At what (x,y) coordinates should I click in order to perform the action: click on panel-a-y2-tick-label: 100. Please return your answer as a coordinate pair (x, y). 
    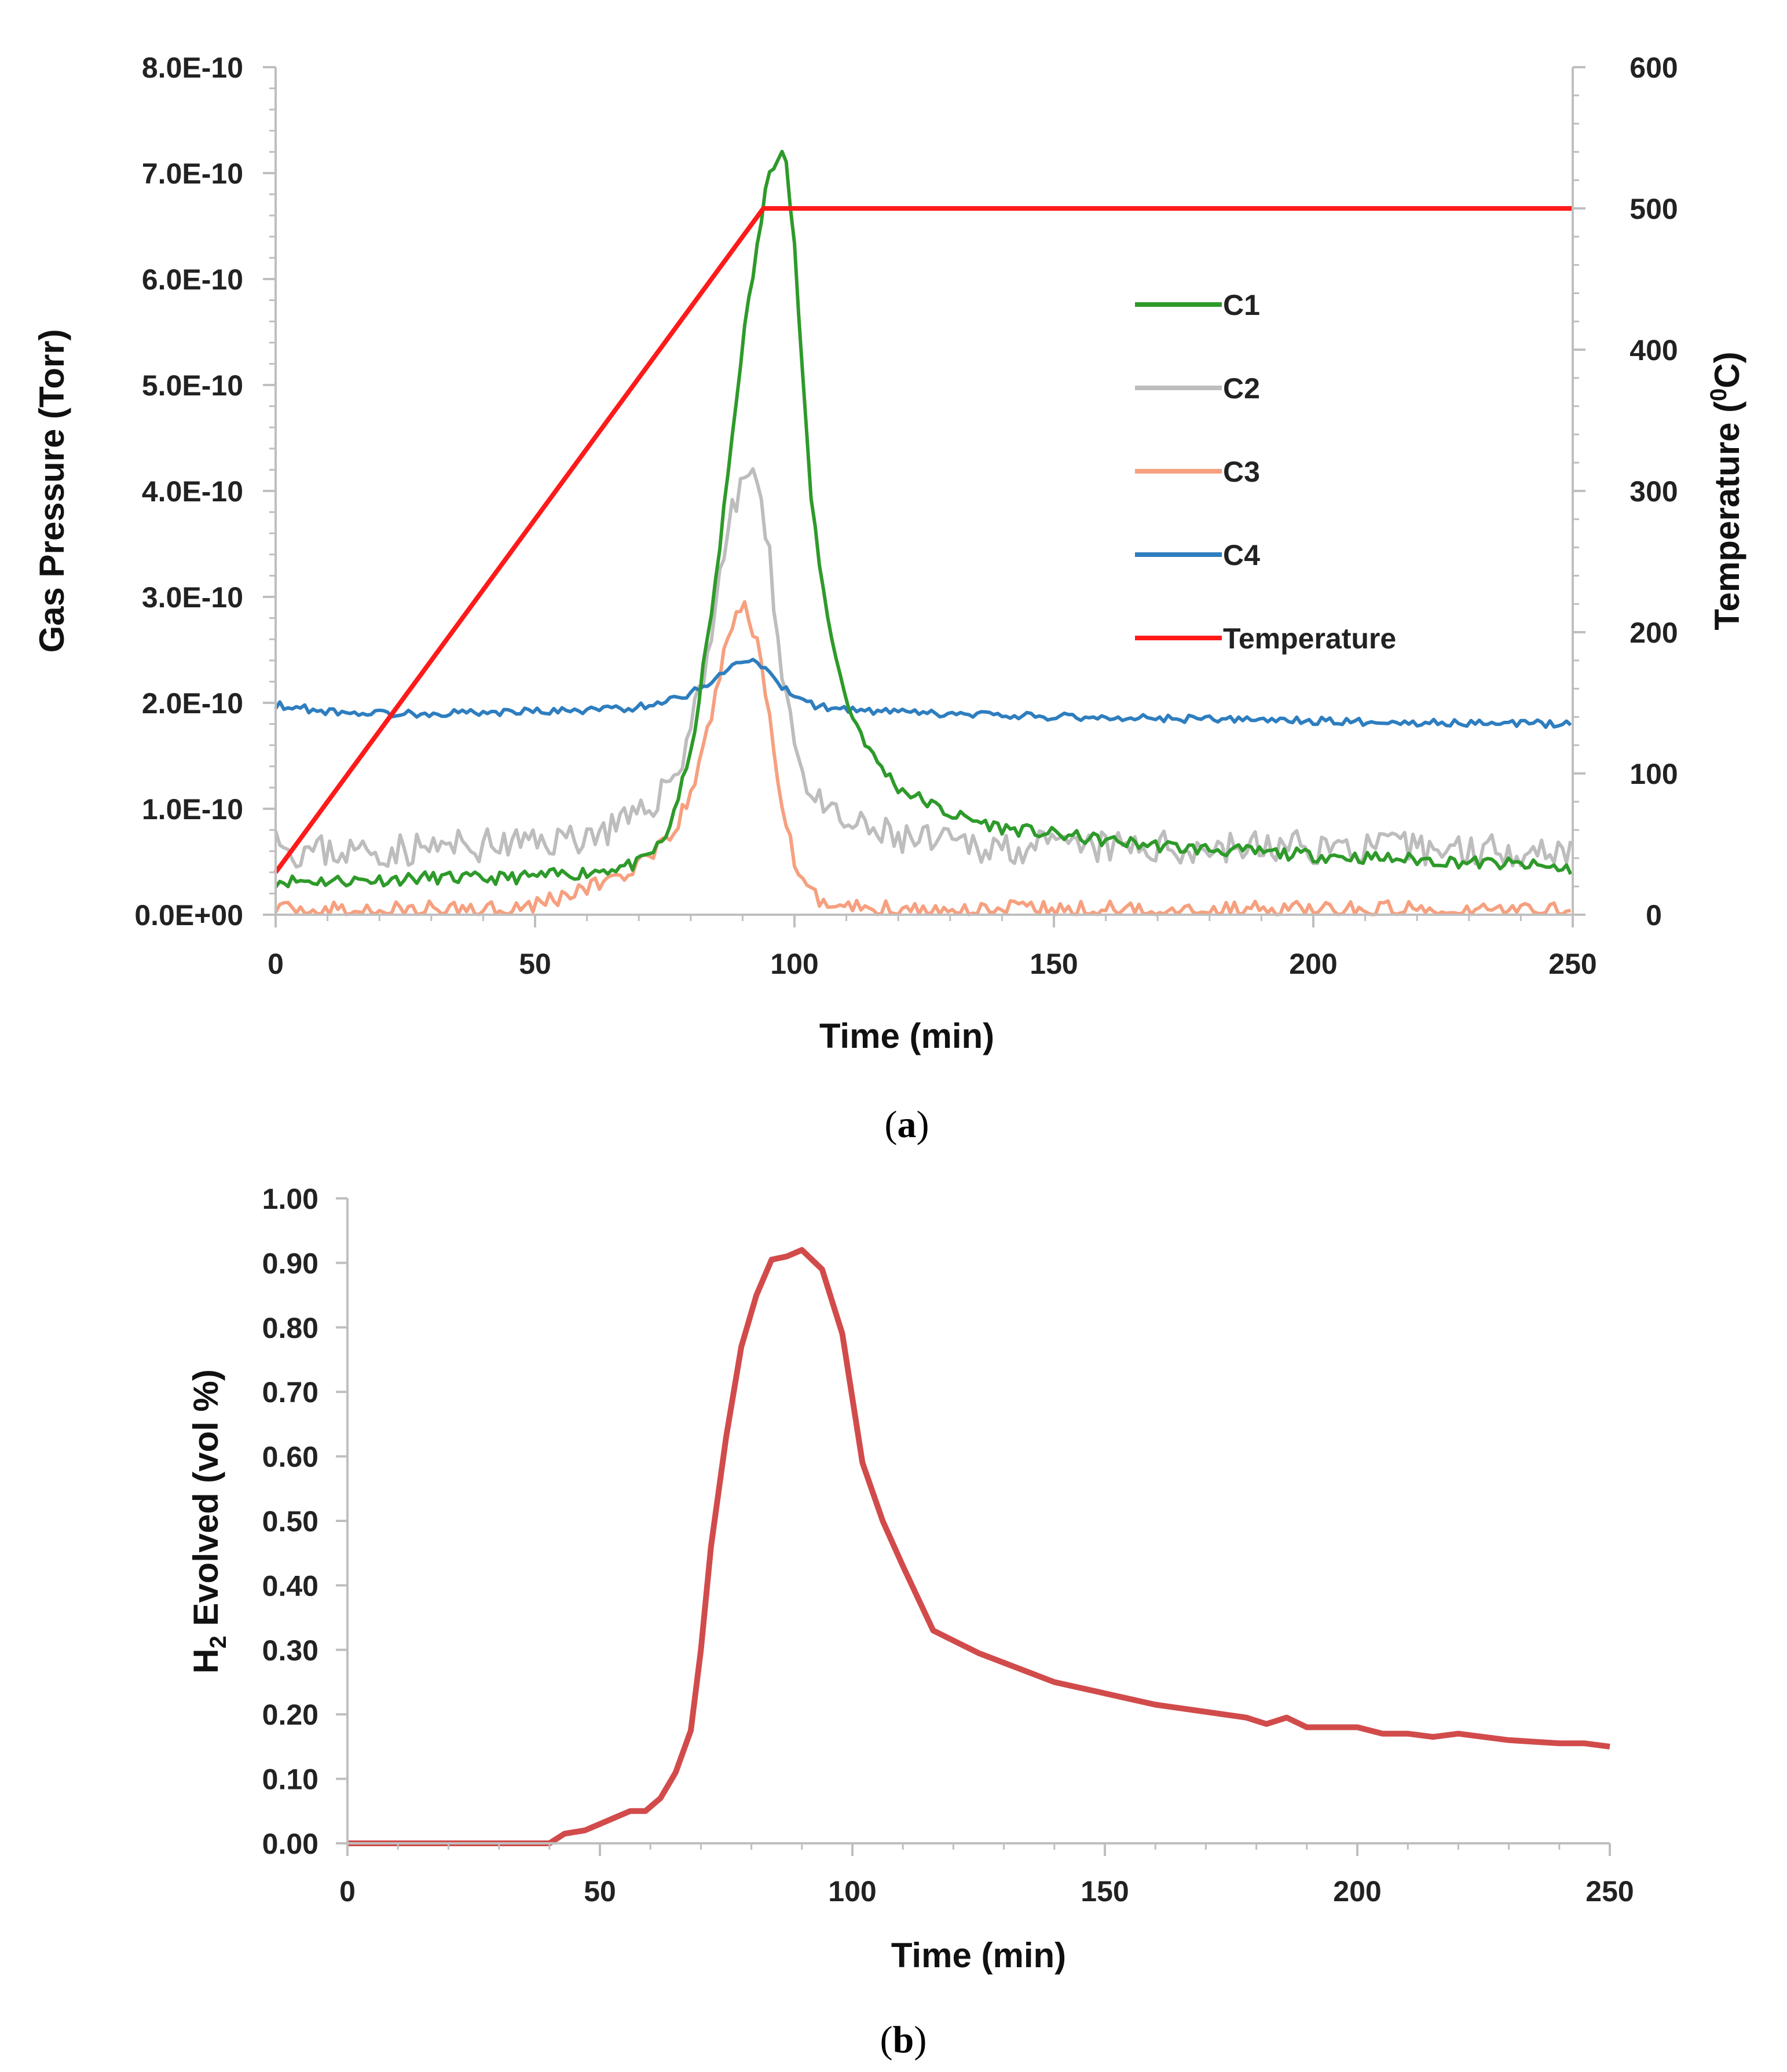
    Looking at the image, I should click on (1654, 774).